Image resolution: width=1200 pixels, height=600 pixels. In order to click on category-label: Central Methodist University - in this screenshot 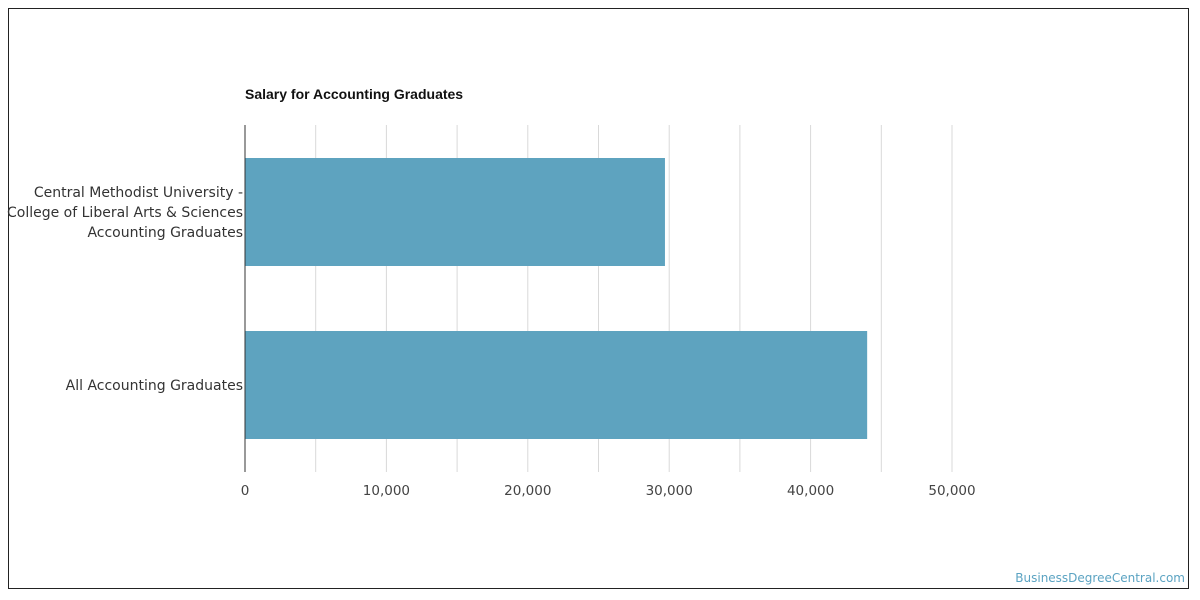, I will do `click(138, 193)`.